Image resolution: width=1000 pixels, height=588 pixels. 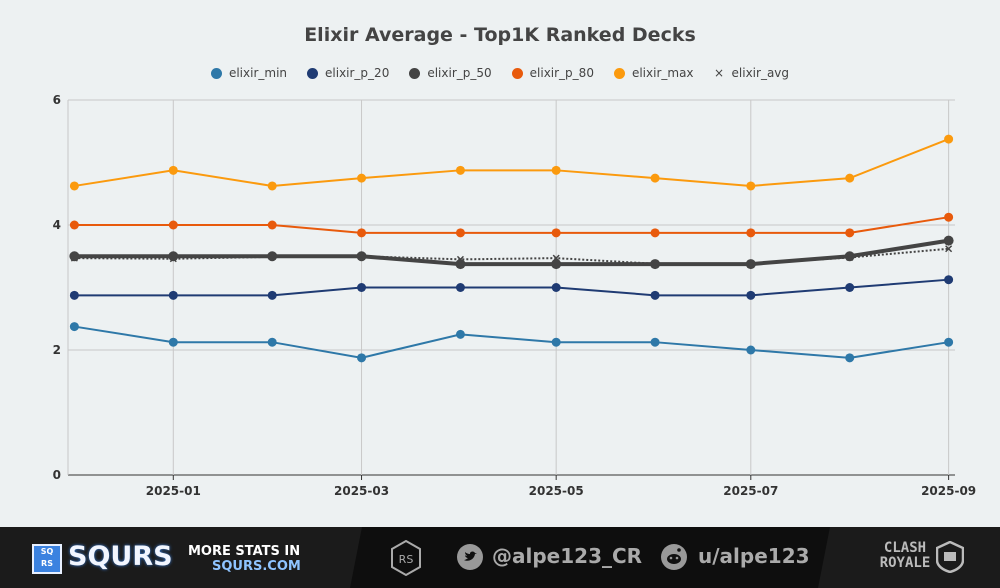 What do you see at coordinates (556, 491) in the screenshot?
I see `x-tick-label: 2025-05` at bounding box center [556, 491].